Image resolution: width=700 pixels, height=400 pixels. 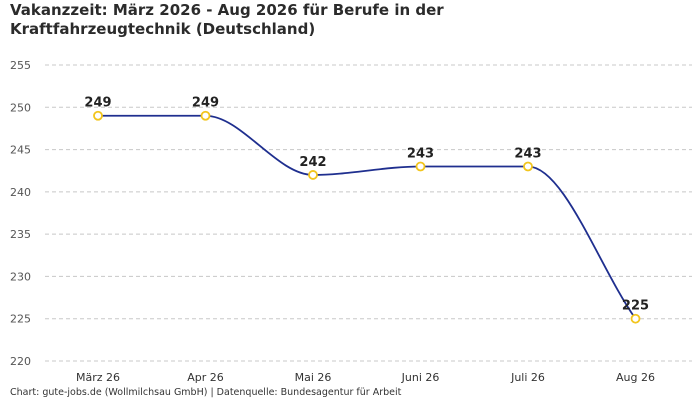 What do you see at coordinates (313, 377) in the screenshot?
I see `x-tick-label: Mai 26` at bounding box center [313, 377].